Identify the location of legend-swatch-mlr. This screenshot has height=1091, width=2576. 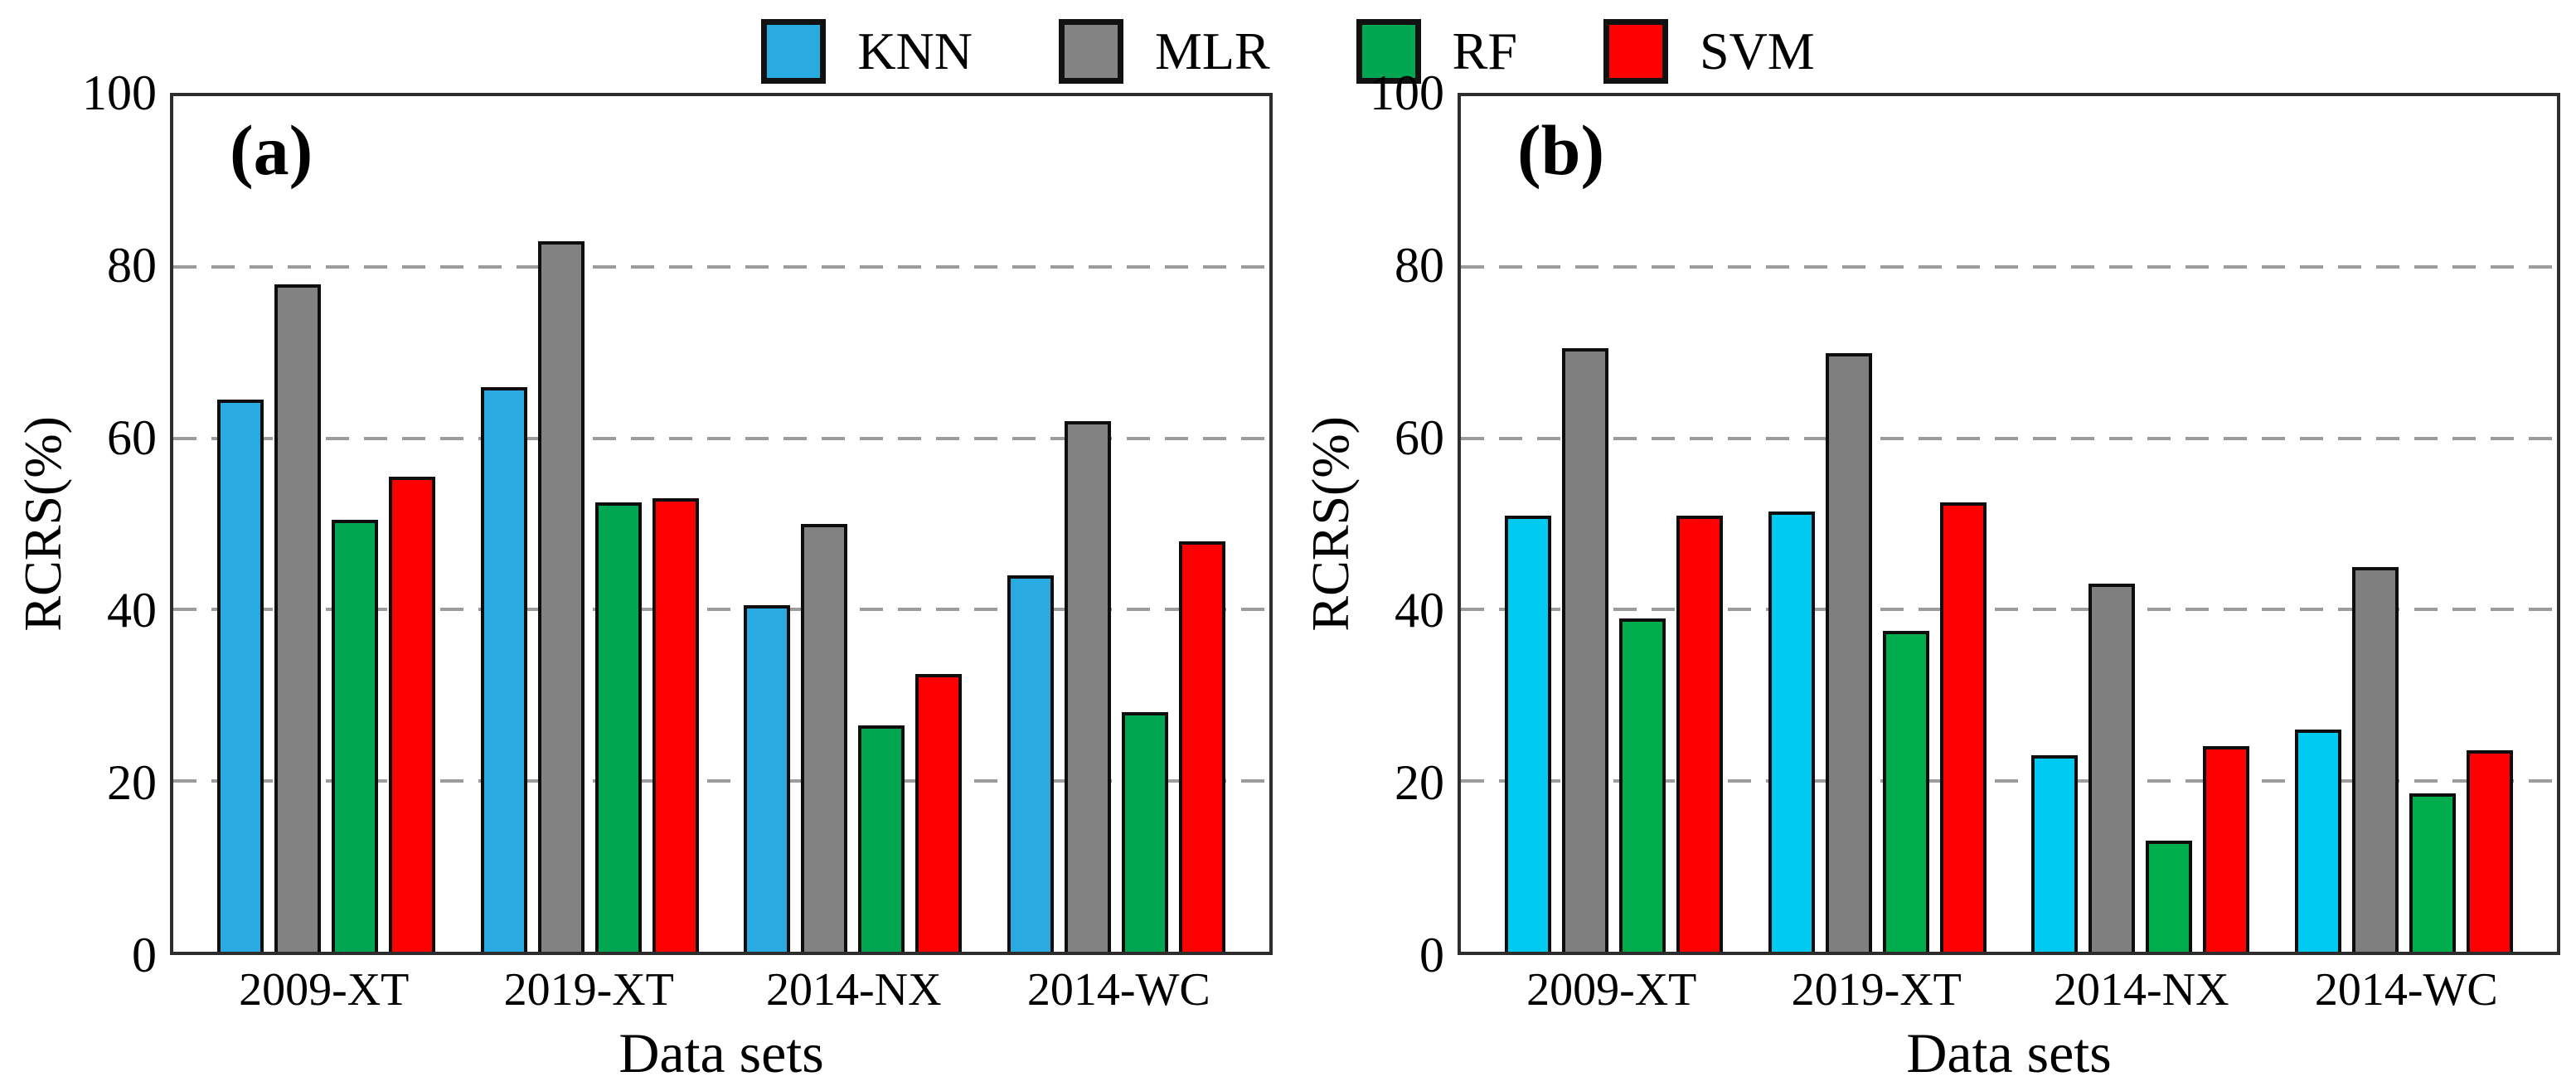
(1090, 51).